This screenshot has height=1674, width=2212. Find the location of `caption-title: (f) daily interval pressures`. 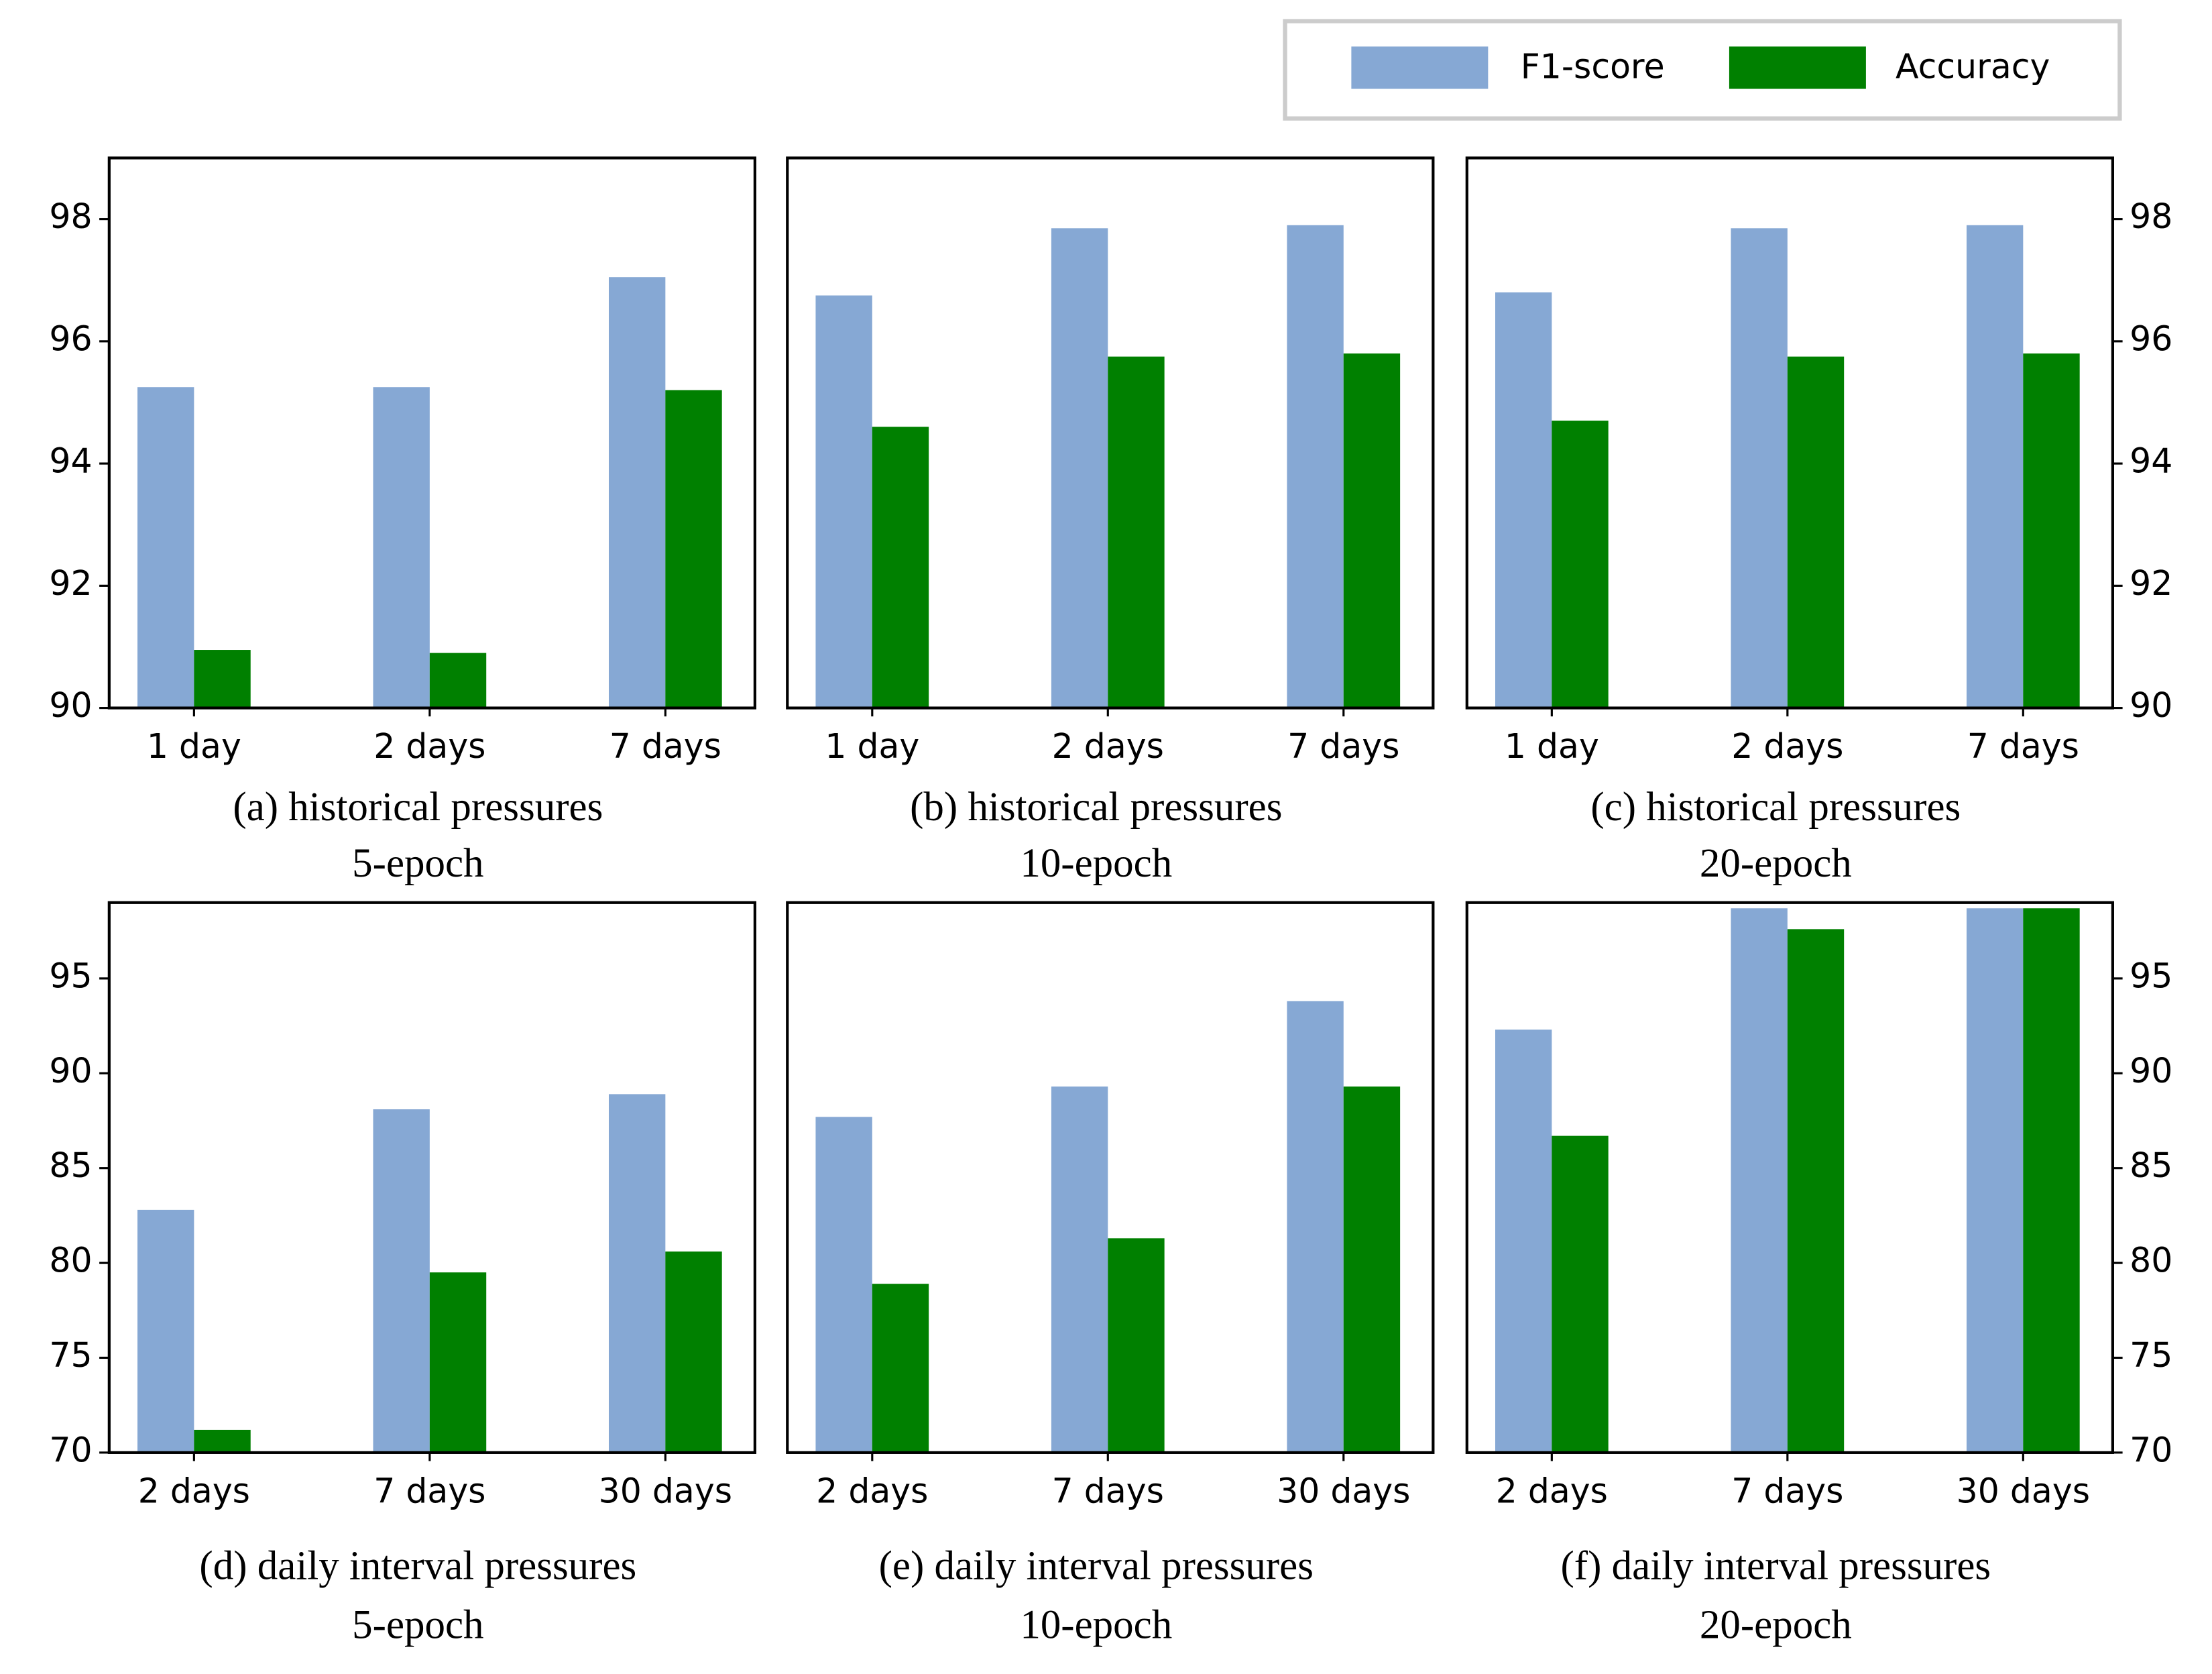

caption-title: (f) daily interval pressures is located at coordinates (1776, 1565).